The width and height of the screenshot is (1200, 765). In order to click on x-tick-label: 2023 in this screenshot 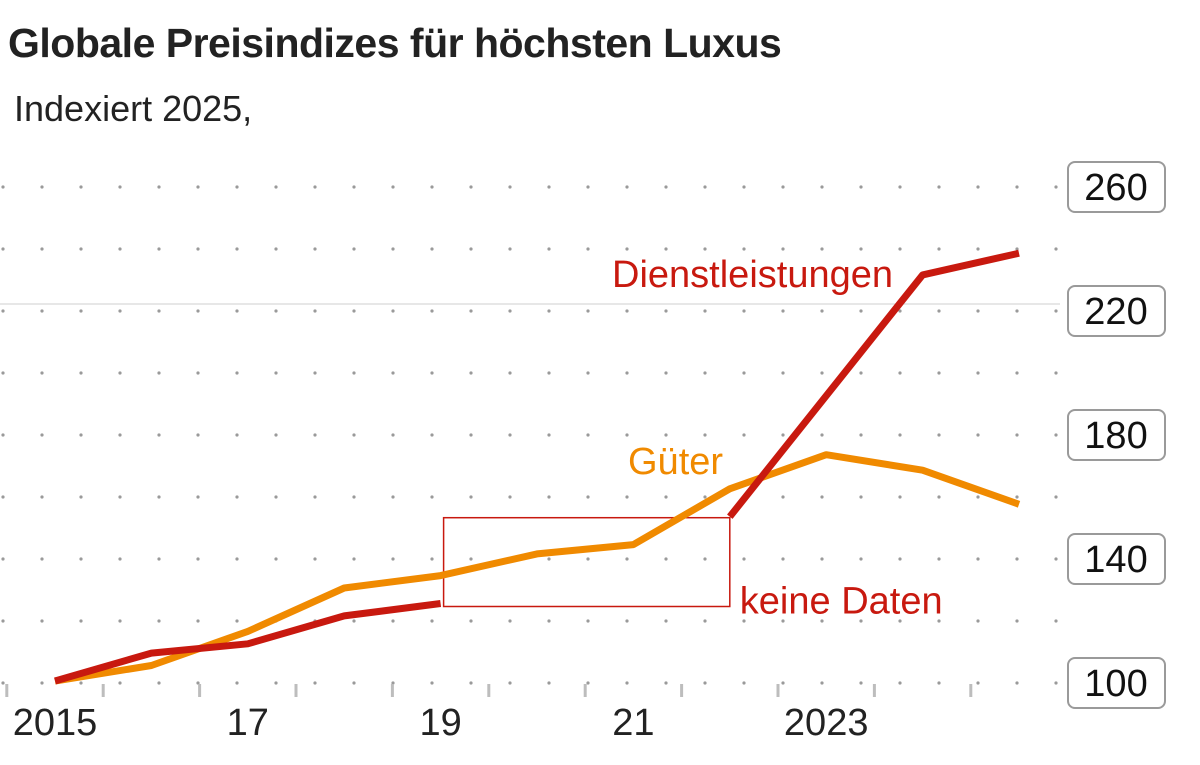, I will do `click(826, 723)`.